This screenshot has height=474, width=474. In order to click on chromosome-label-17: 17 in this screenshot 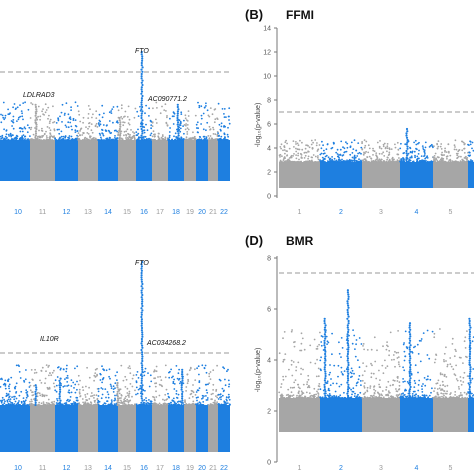, I will do `click(160, 468)`.